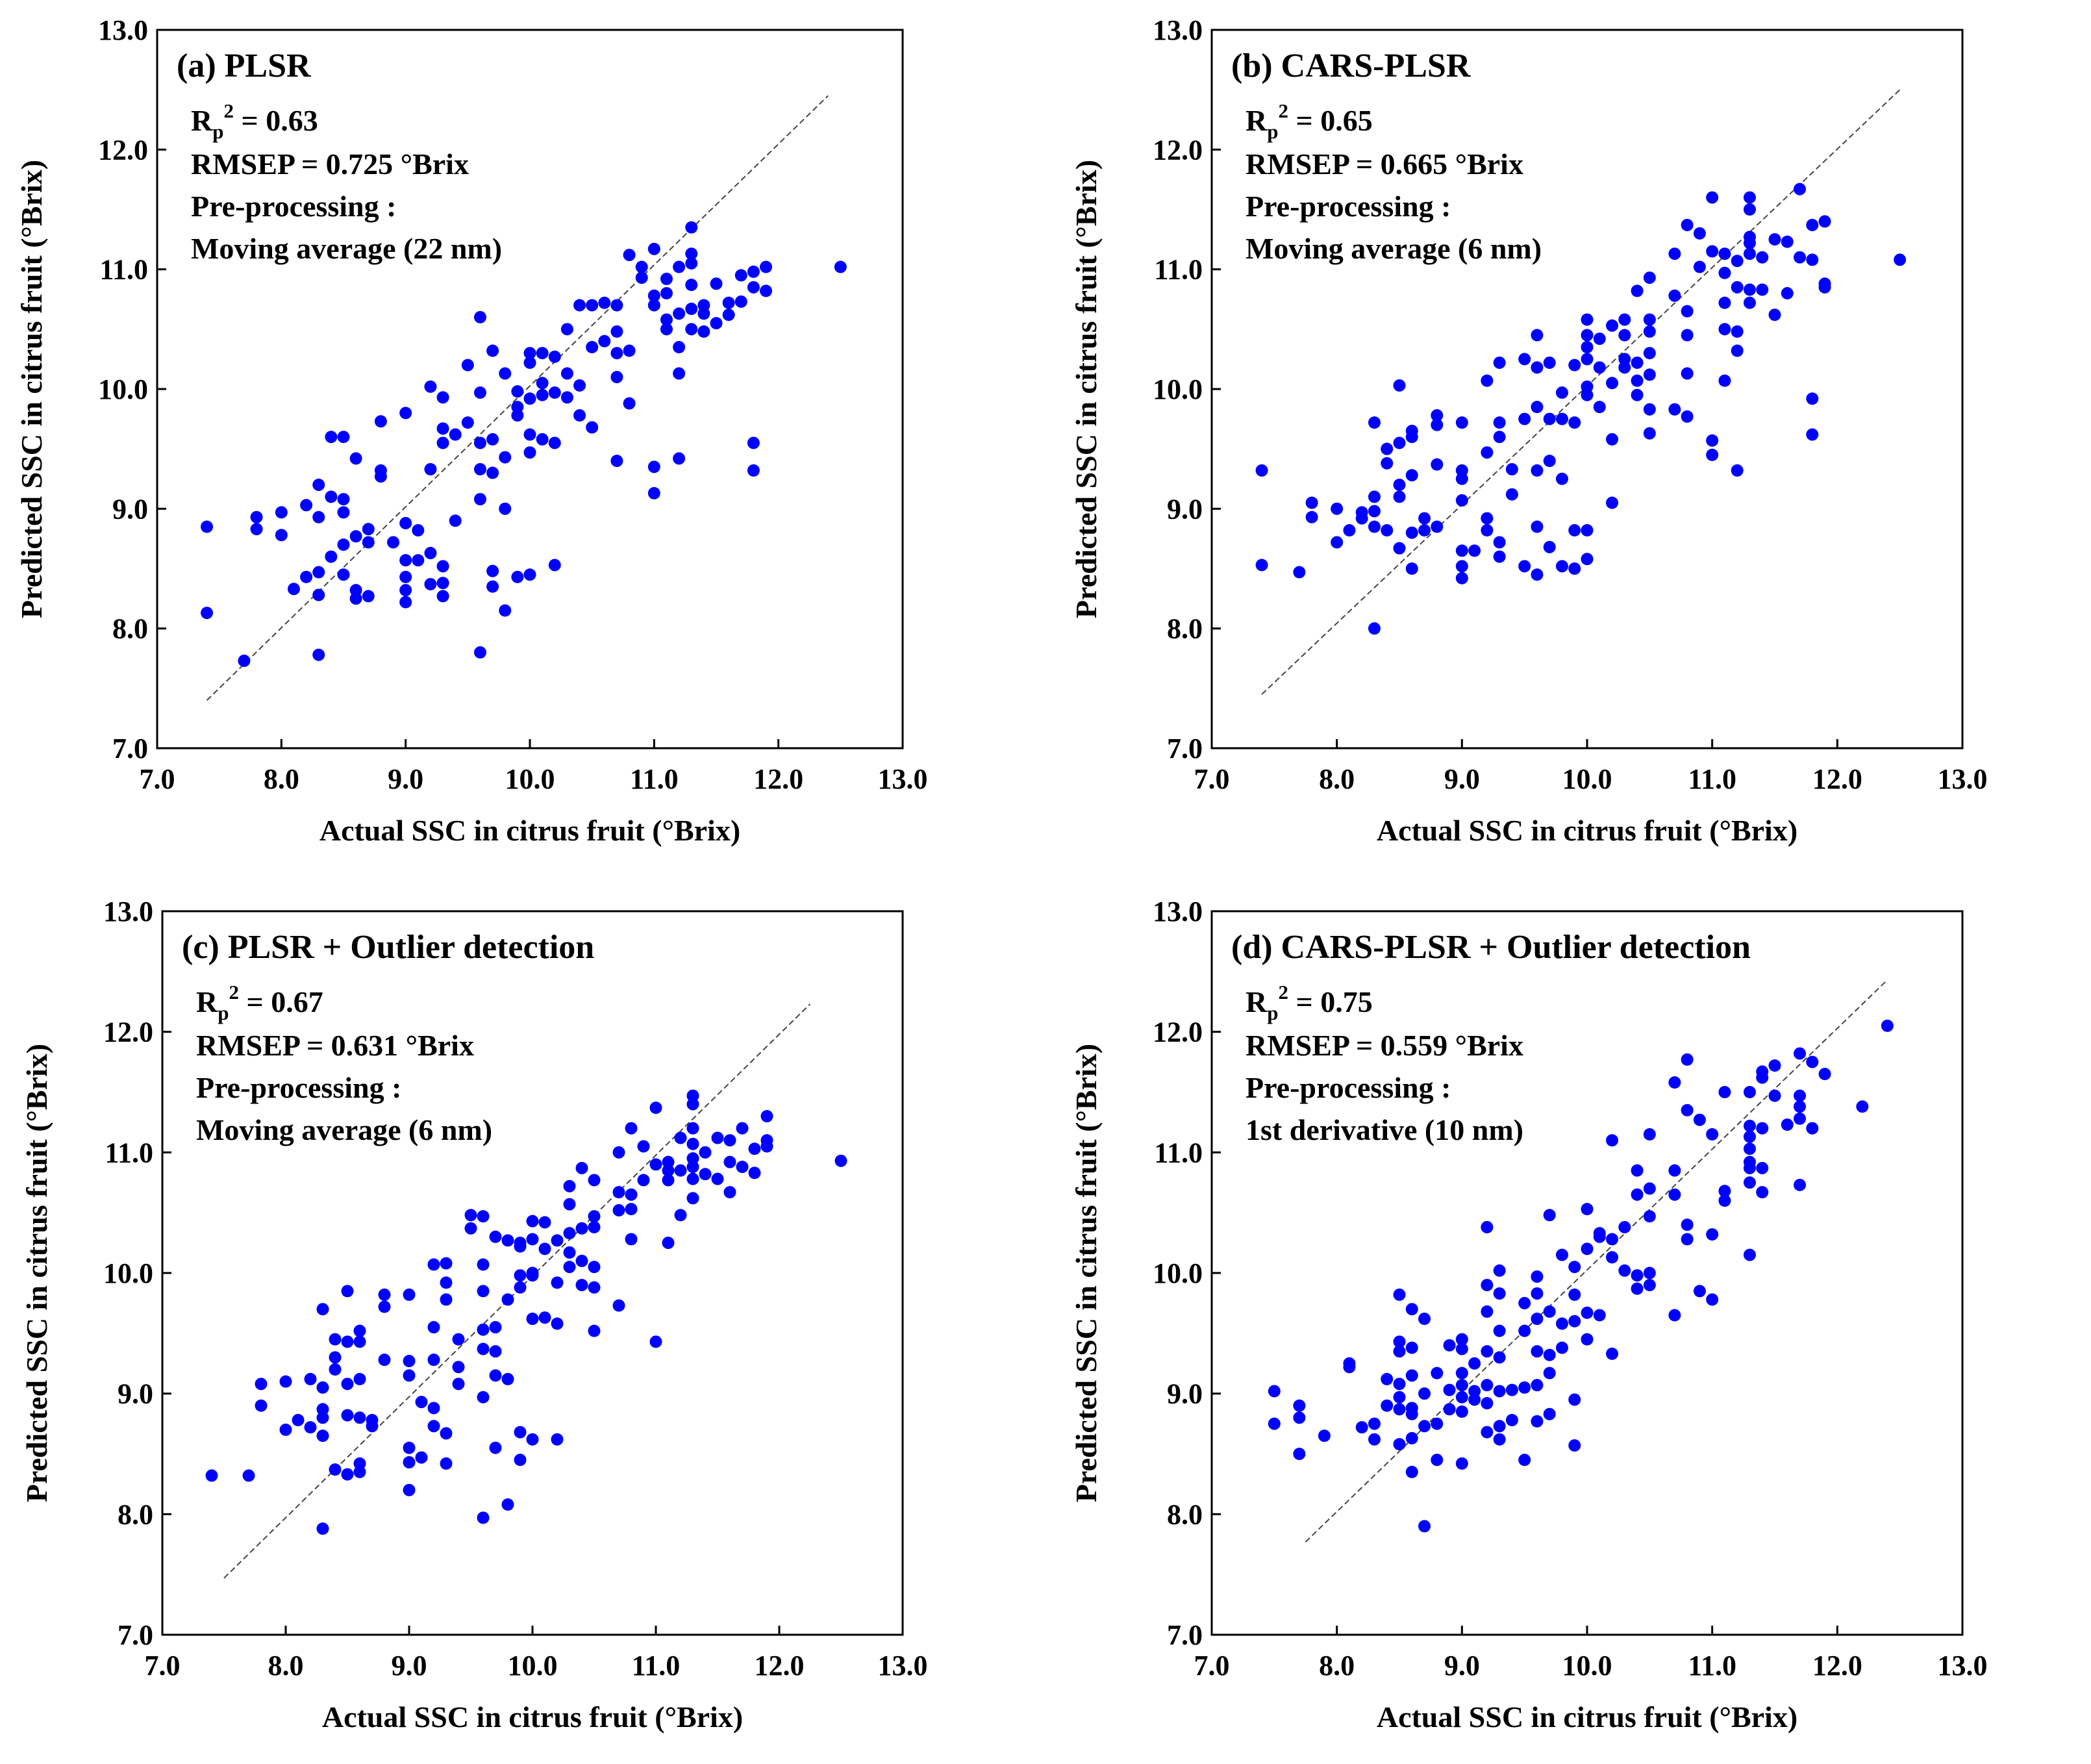 Image resolution: width=2091 pixels, height=1764 pixels. Describe the element at coordinates (1837, 1666) in the screenshot. I see `x-tick-label: 12.0` at that location.